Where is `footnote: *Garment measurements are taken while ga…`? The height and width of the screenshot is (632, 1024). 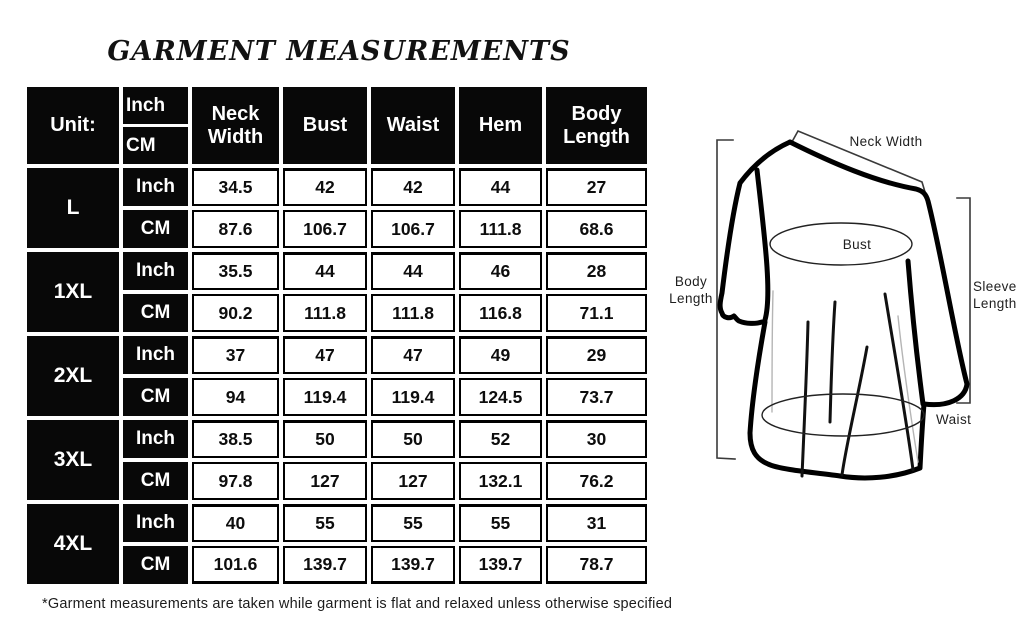 footnote: *Garment measurements are taken while ga… is located at coordinates (357, 604).